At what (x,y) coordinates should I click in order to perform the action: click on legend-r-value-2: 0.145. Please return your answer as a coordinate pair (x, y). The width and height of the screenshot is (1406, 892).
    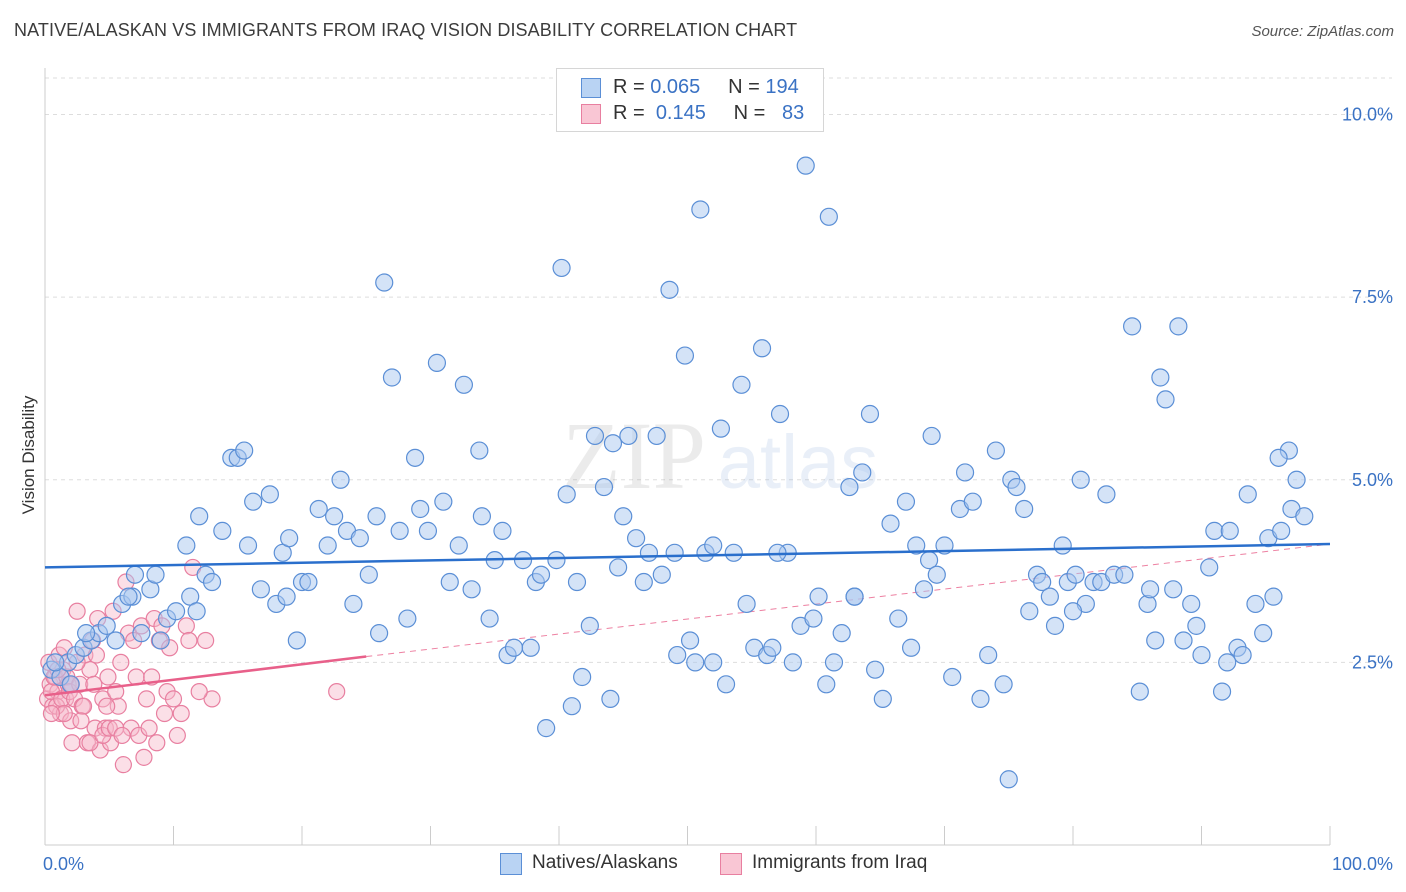
    Looking at the image, I should click on (680, 113).